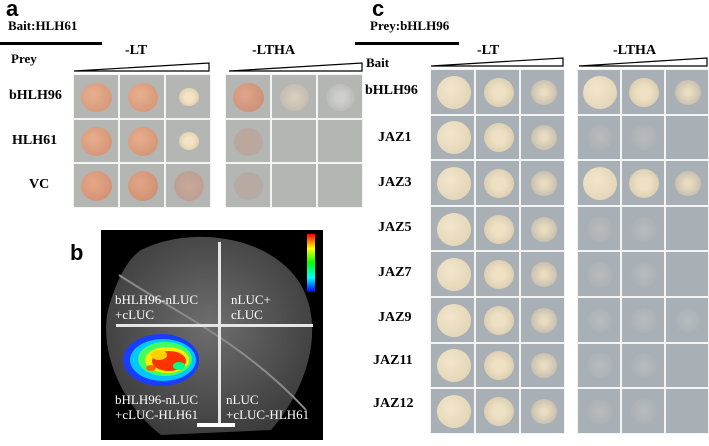 The width and height of the screenshot is (709, 446). Describe the element at coordinates (635, 50) in the screenshot. I see `panel-c-medium-ltha: -LTHA` at that location.